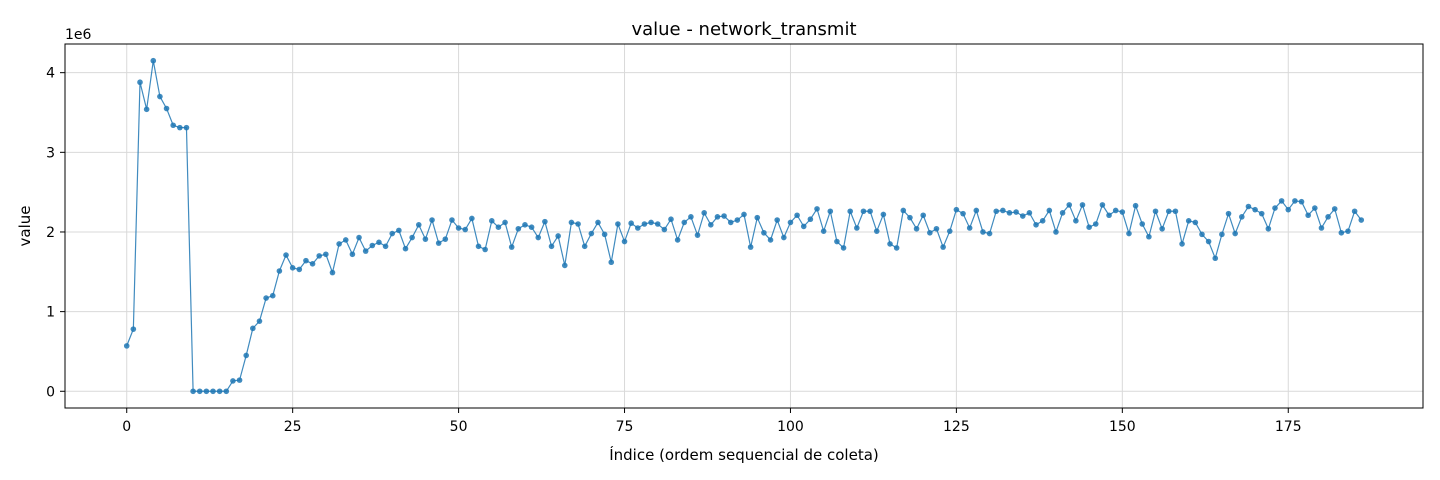  What do you see at coordinates (25, 226) in the screenshot?
I see `y-axis-label: value` at bounding box center [25, 226].